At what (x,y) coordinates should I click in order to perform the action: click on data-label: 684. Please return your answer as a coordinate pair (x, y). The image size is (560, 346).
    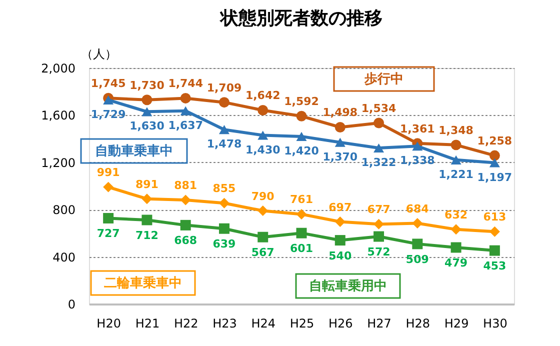
    Looking at the image, I should click on (418, 209).